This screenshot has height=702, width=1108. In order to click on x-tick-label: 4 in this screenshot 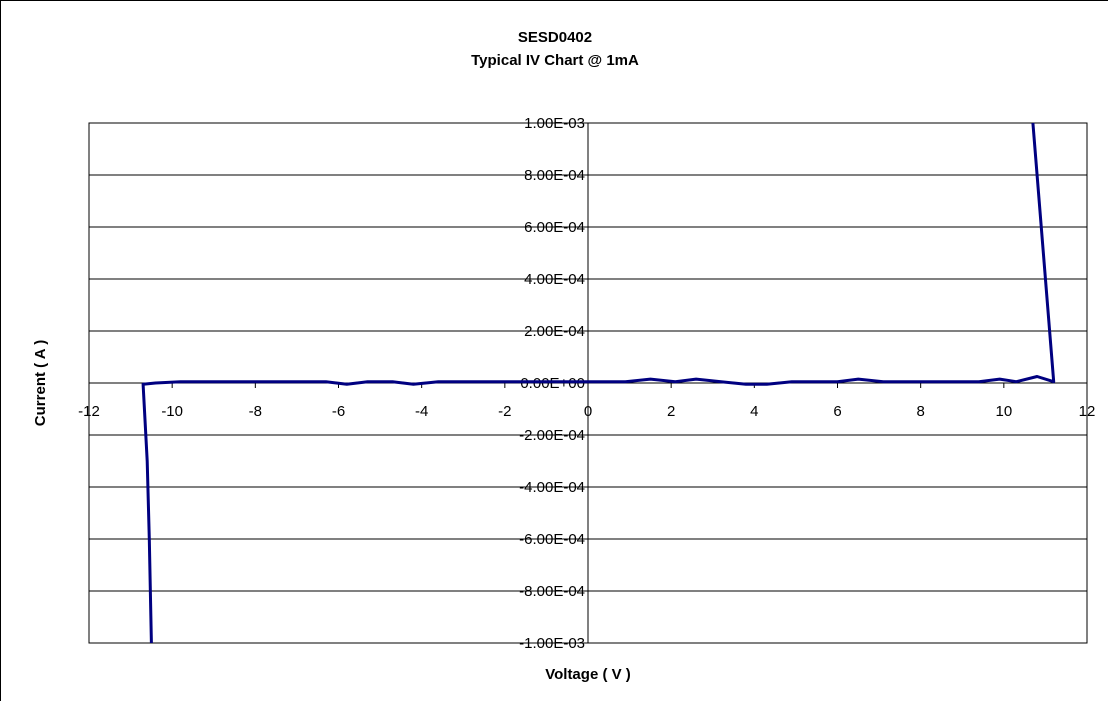, I will do `click(754, 411)`.